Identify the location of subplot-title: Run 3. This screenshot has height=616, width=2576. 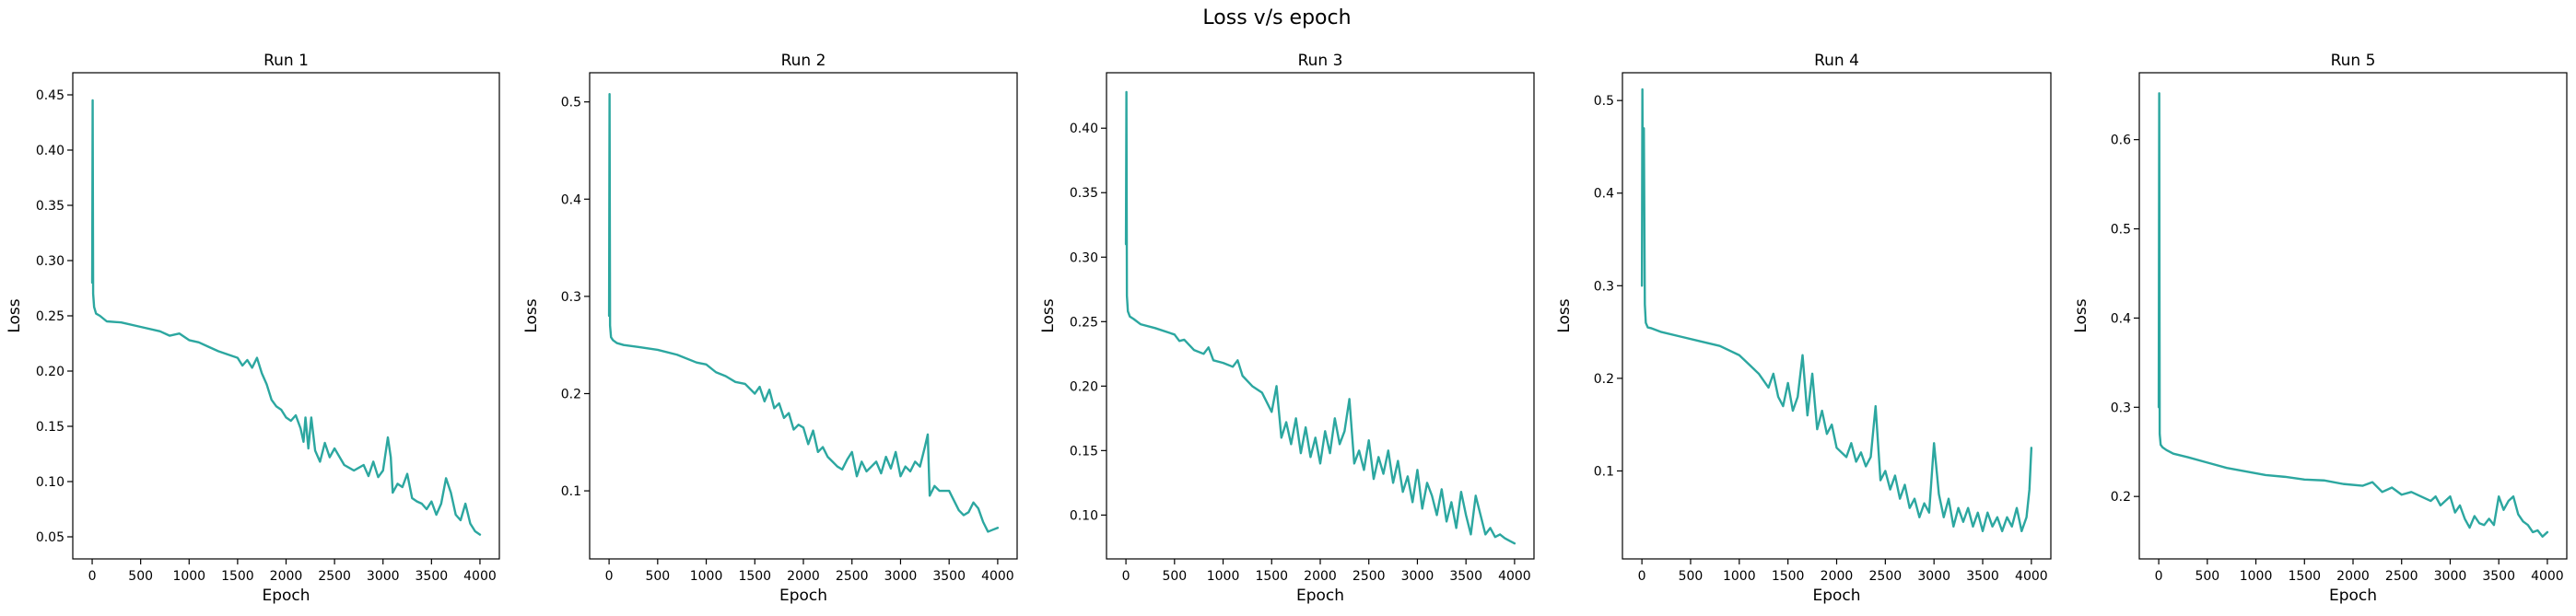
(1320, 61).